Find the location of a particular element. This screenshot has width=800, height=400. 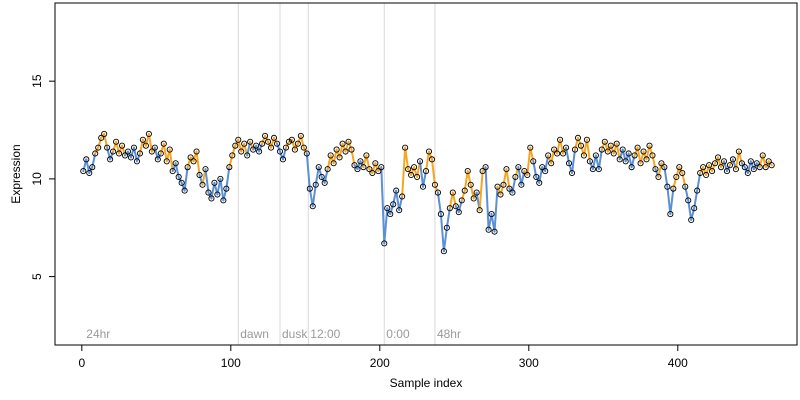

y-axis: 5 10 15 is located at coordinates (42, 177).